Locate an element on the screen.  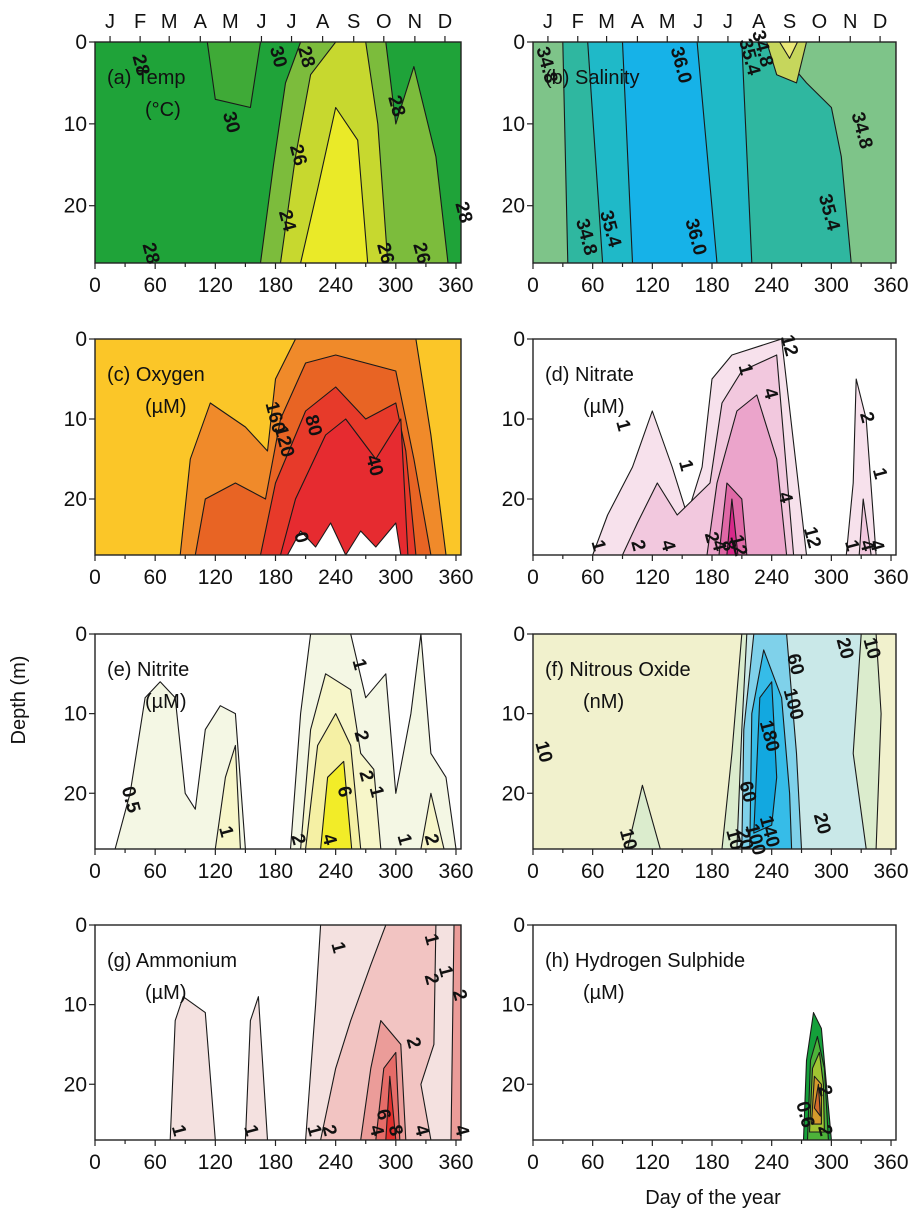
contour-label: 6 is located at coordinates (344, 792).